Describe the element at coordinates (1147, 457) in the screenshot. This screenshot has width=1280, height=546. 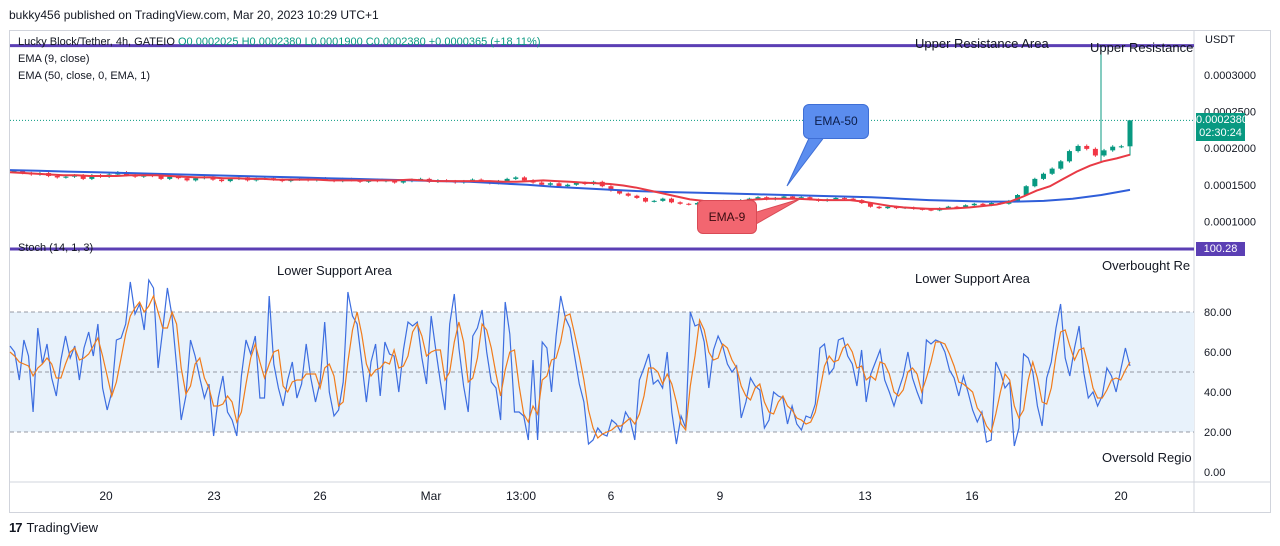
I see `annotation-oversold: Oversold Regio` at that location.